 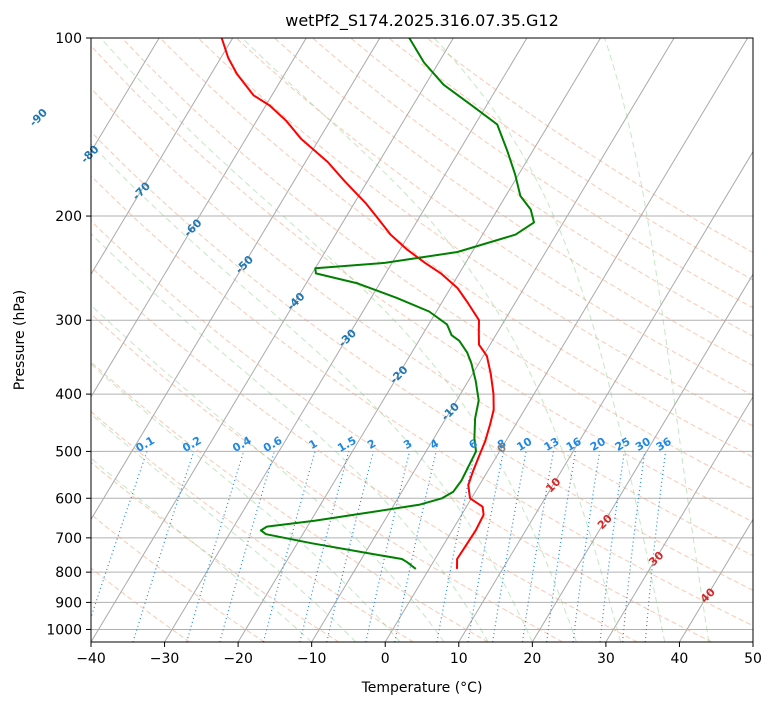 I want to click on x-tick-label: 50, so click(x=753, y=659).